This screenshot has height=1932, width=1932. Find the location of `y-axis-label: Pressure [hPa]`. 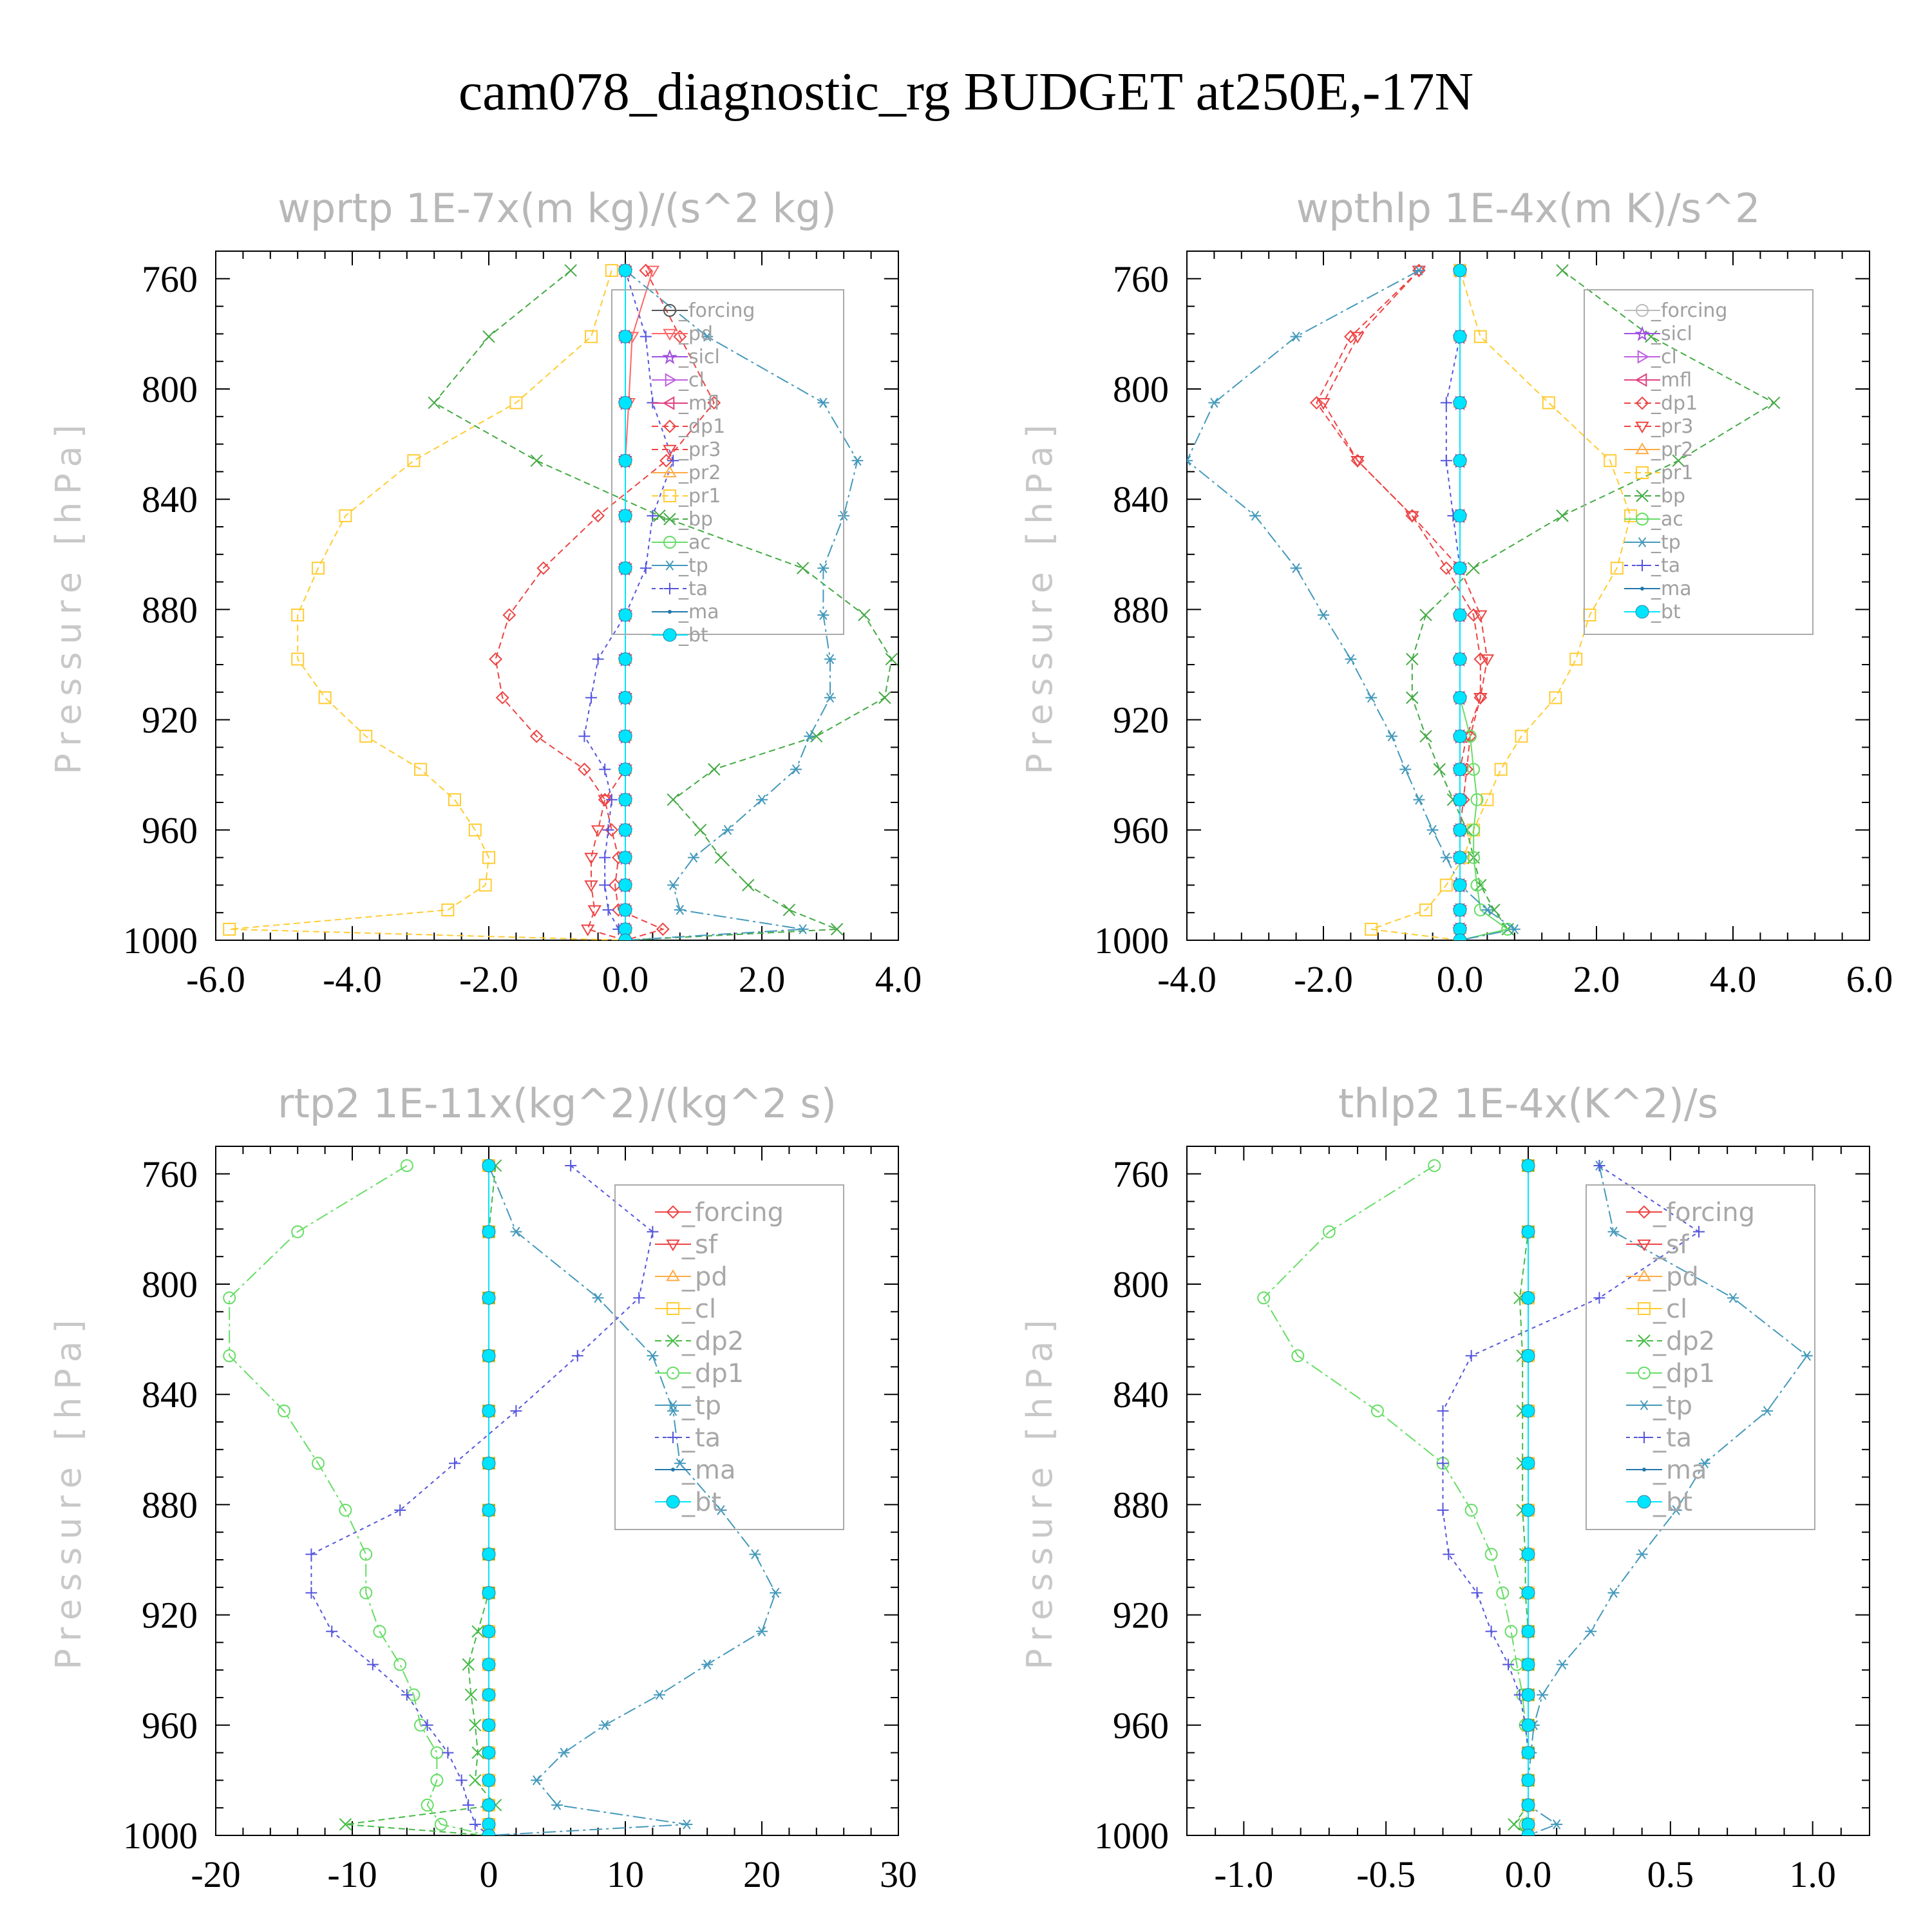

y-axis-label: Pressure [hPa] is located at coordinates (1039, 595).